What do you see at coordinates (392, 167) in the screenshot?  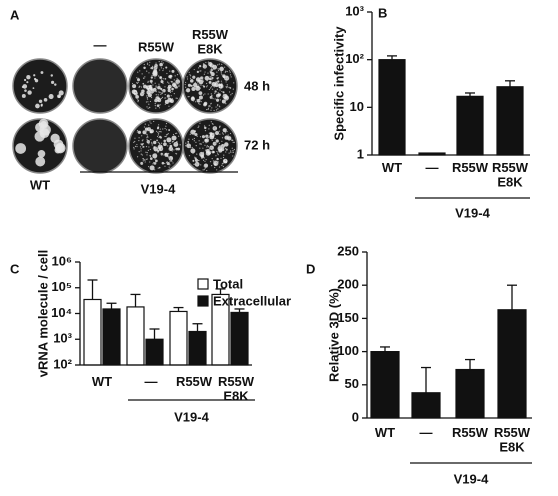 I see `category-label: WT` at bounding box center [392, 167].